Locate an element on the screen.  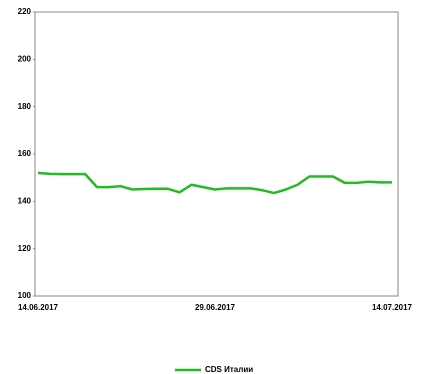
y-tick-label: 180 is located at coordinates (25, 106).